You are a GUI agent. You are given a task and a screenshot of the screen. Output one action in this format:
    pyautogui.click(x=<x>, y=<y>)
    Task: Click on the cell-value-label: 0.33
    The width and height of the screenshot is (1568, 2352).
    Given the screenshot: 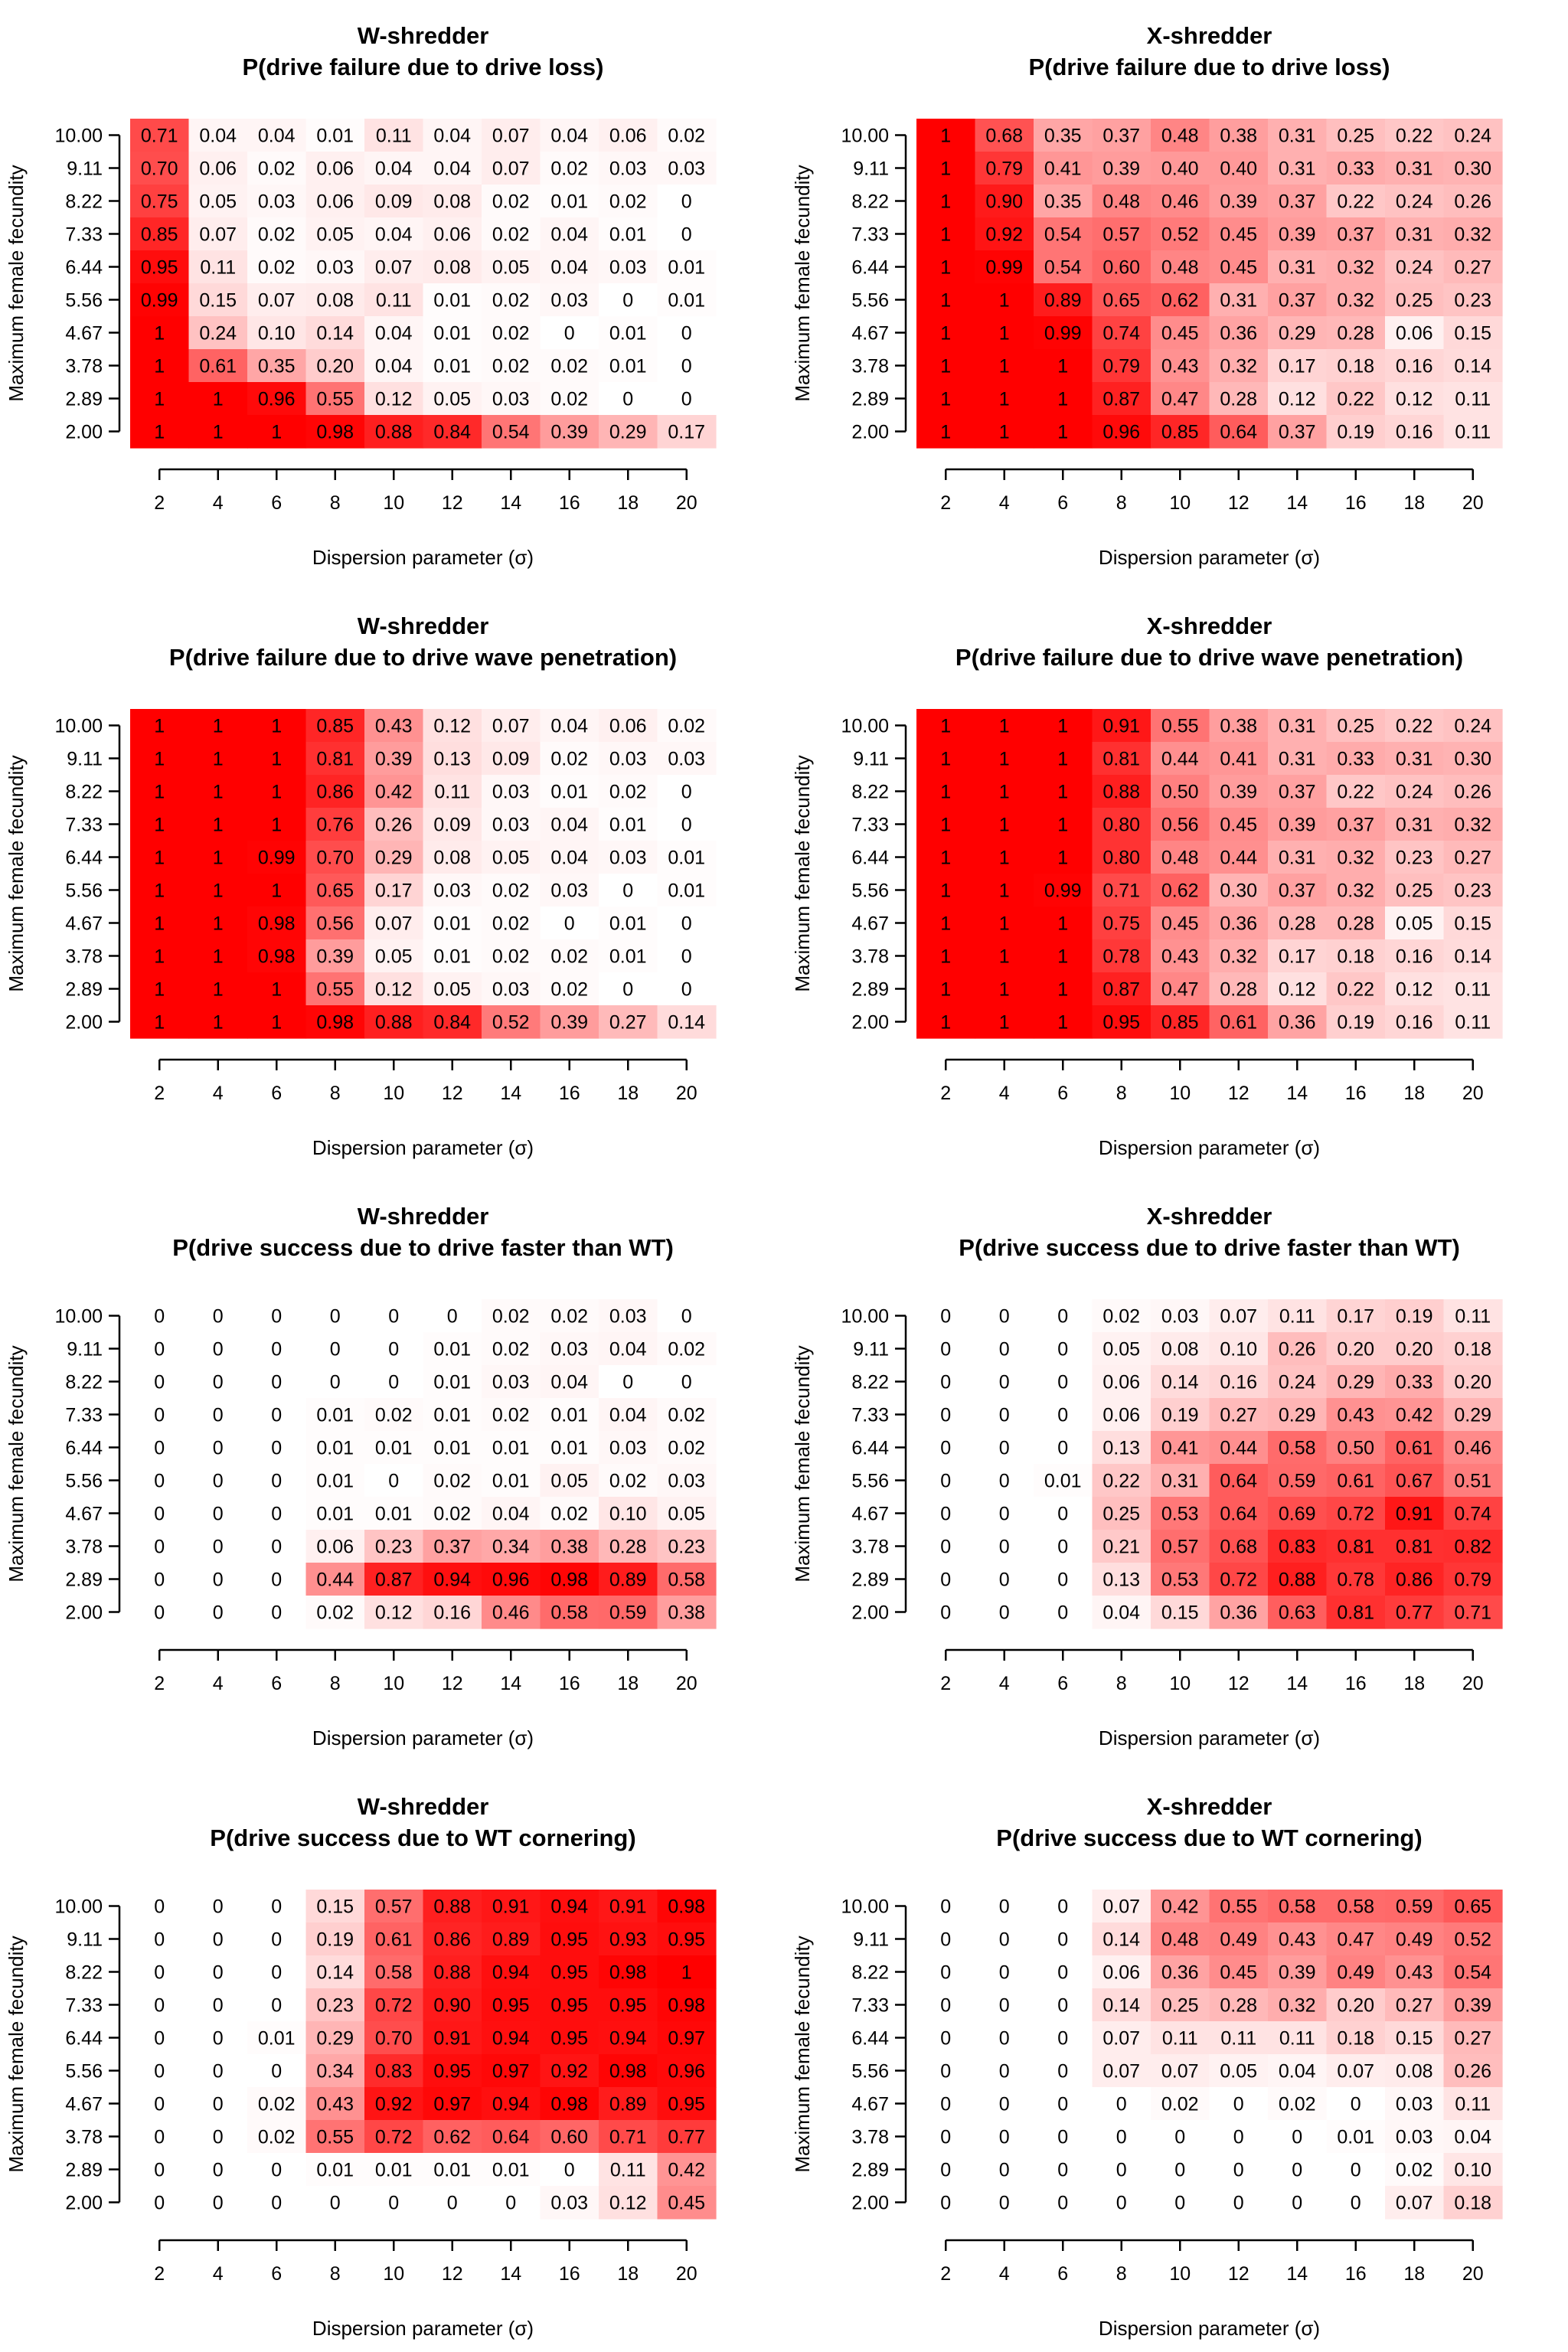 What is the action you would take?
    pyautogui.click(x=1355, y=169)
    